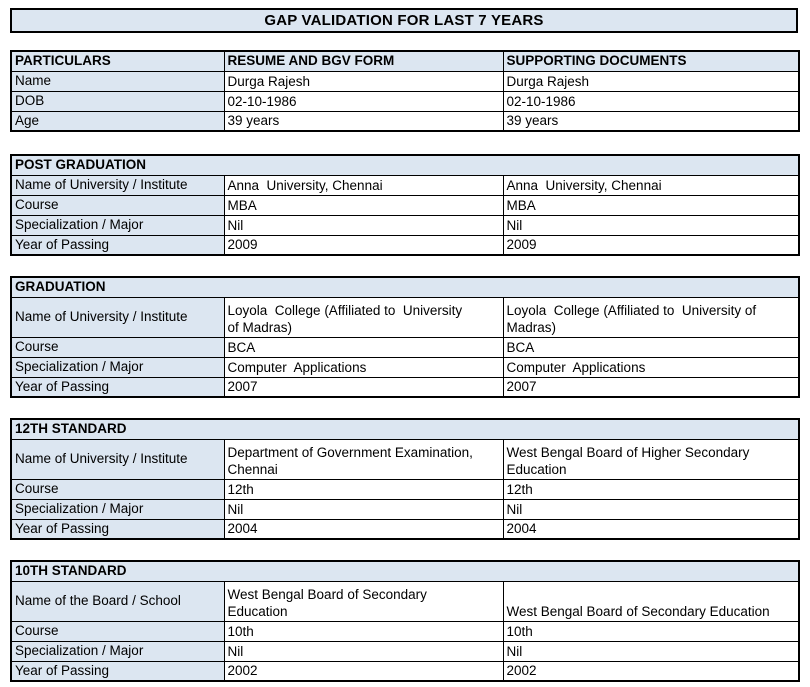 The image size is (810, 687). Describe the element at coordinates (651, 367) in the screenshot. I see `supporting-cell: Computer Applications` at that location.